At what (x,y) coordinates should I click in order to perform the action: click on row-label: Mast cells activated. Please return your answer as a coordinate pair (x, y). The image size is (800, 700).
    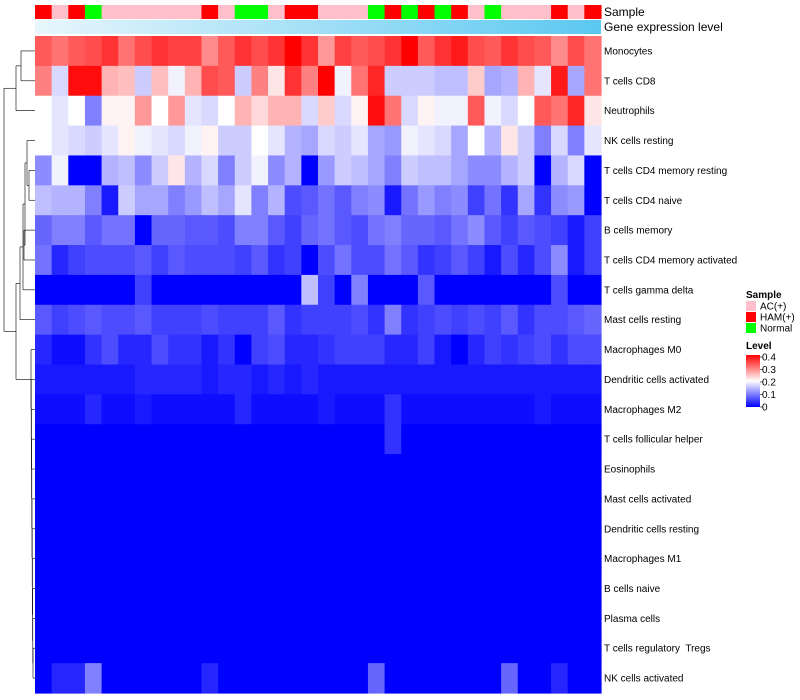
    Looking at the image, I should click on (647, 499).